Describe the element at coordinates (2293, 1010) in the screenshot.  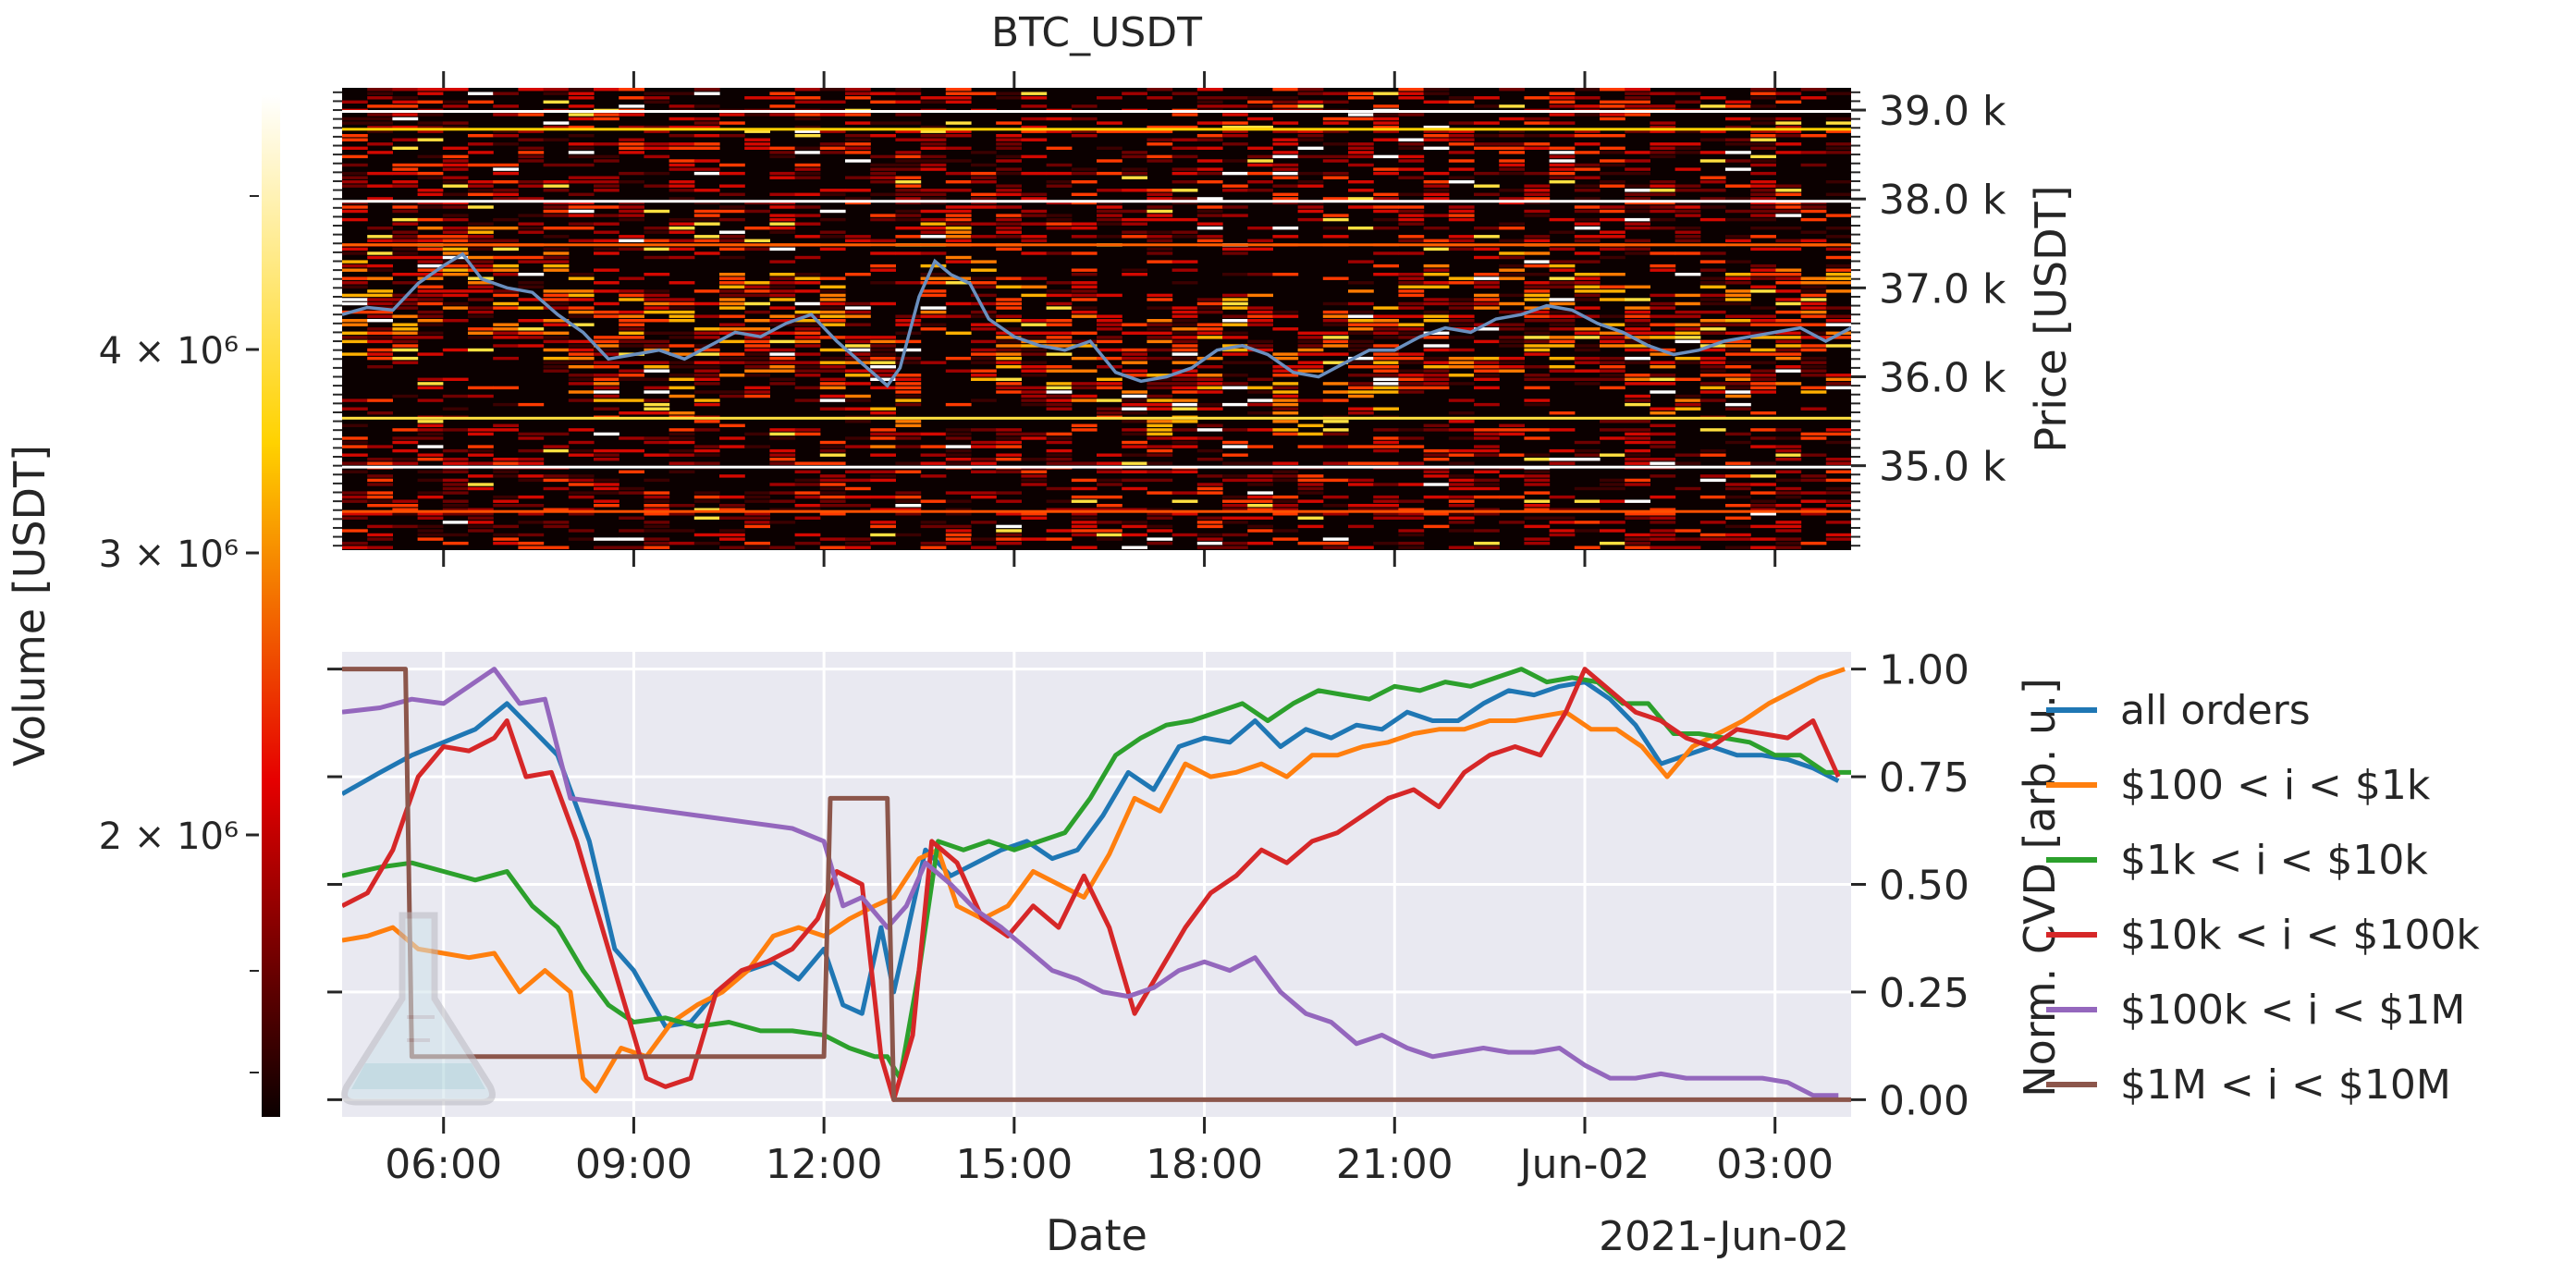
I see `legend-label: $100k < i < $1M` at that location.